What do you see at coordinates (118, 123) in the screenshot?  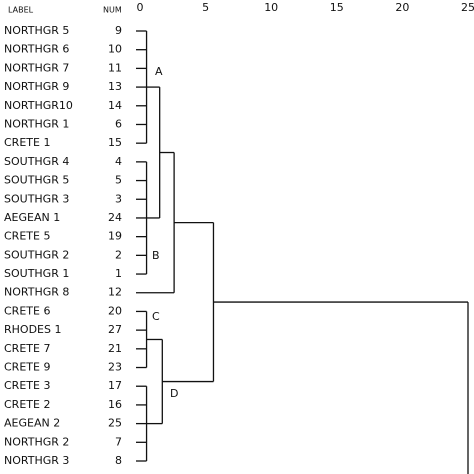 I see `leaf-num: 6` at bounding box center [118, 123].